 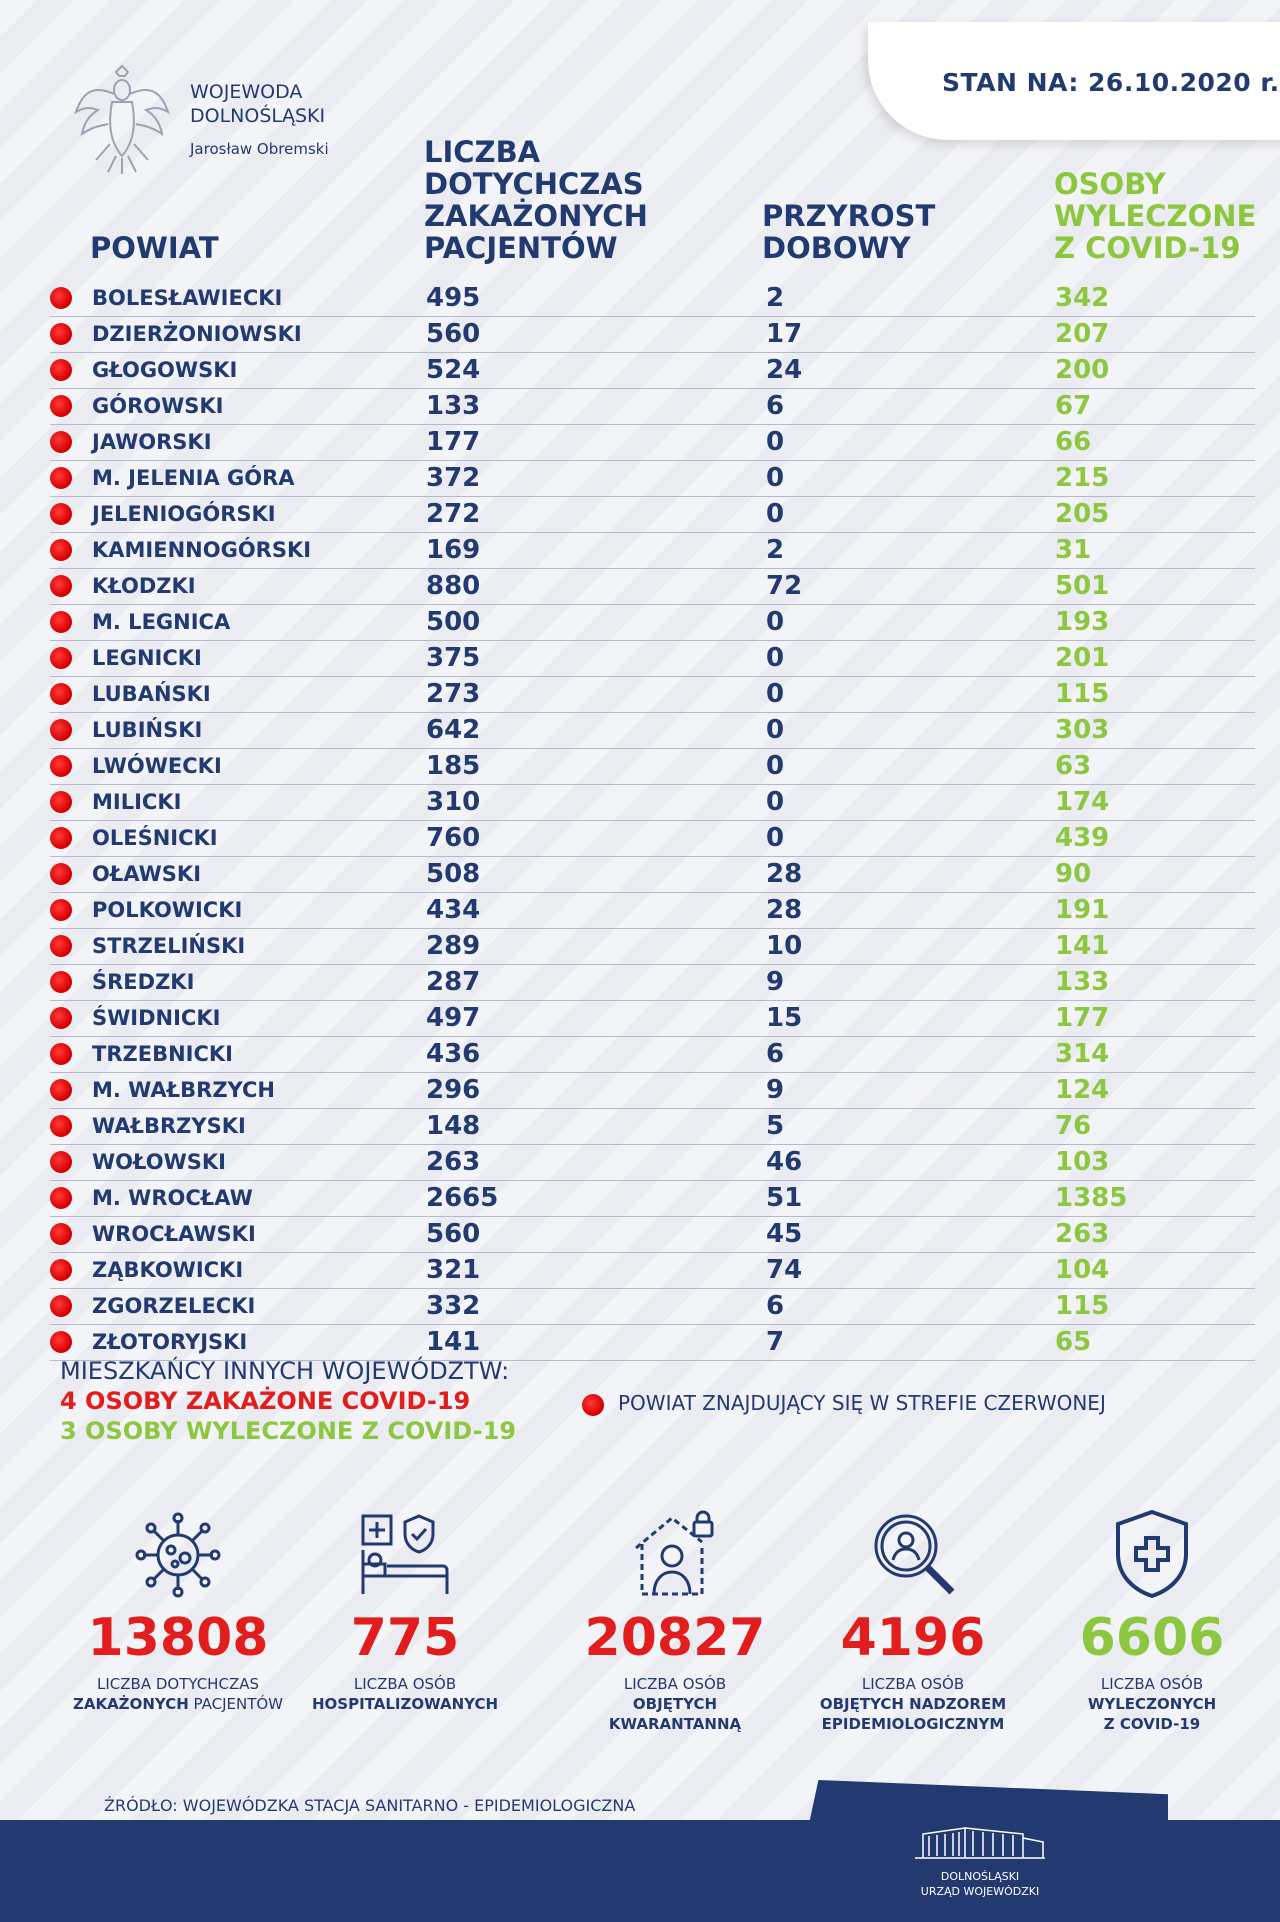 I want to click on total-cases: 272, so click(x=453, y=514).